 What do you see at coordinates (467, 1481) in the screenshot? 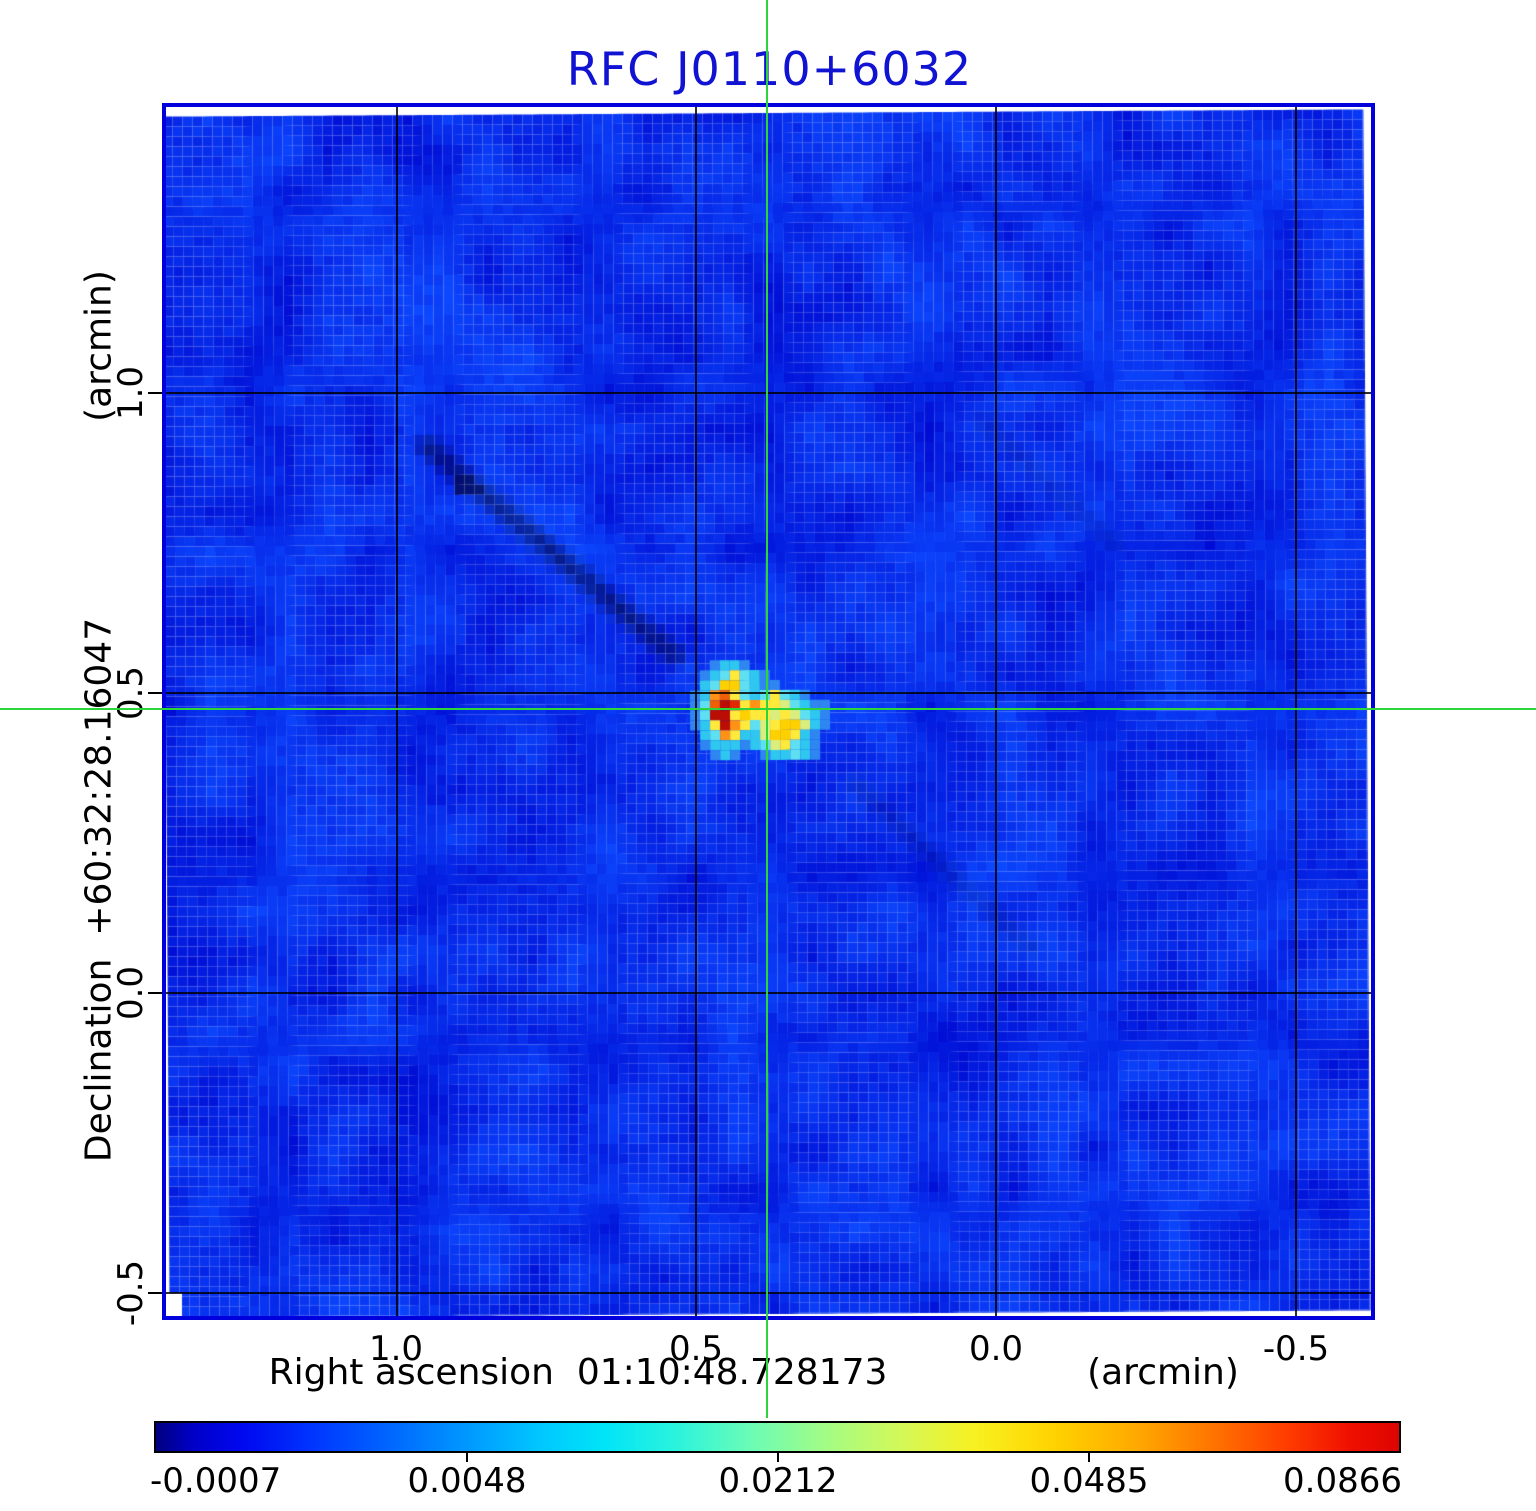
I see `colorbar-label-1: 0.0048` at bounding box center [467, 1481].